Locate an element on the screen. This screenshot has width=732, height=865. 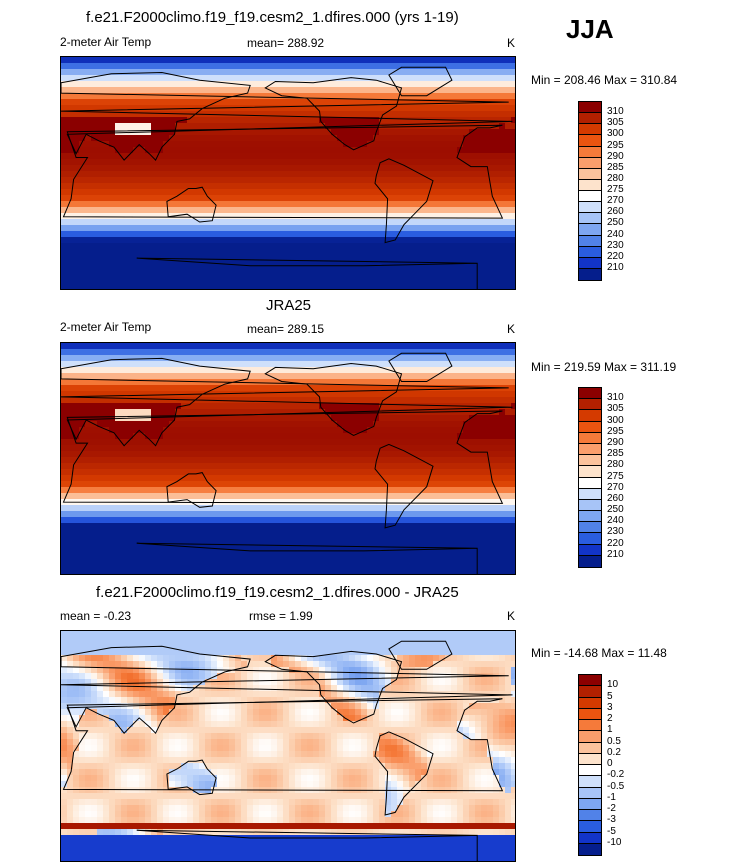
panel-2-minmax-label: Min = 219.59 Max = 311.19 is located at coordinates (604, 367).